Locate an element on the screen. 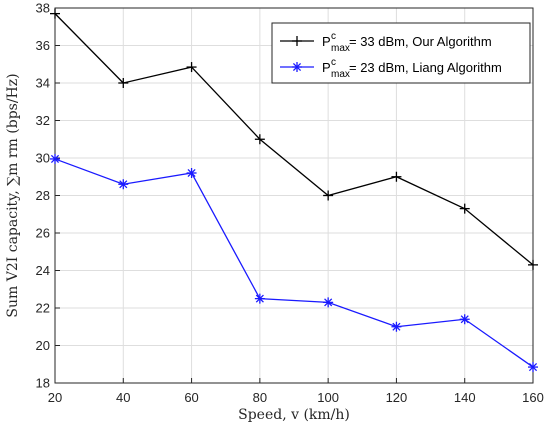  x-tick-label: 100 is located at coordinates (328, 397).